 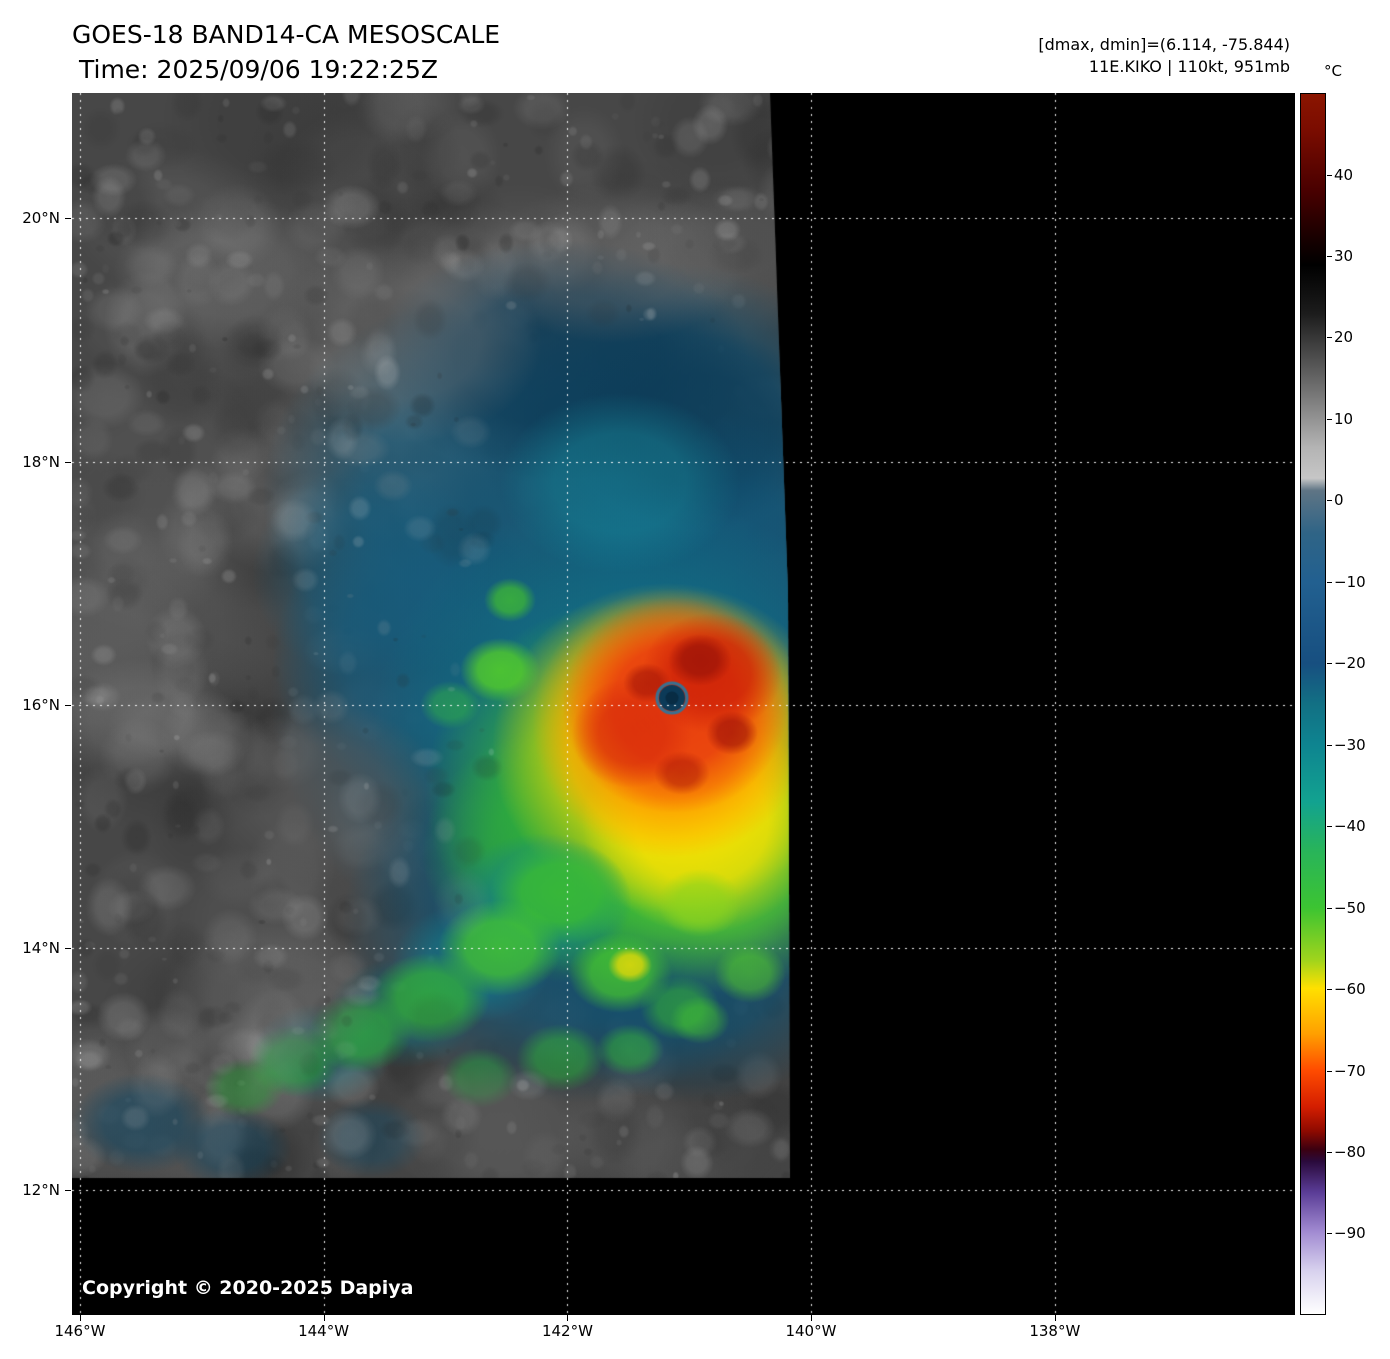 I want to click on copyright-watermark: Copyright © 2020-2025 Dapiya, so click(x=248, y=1288).